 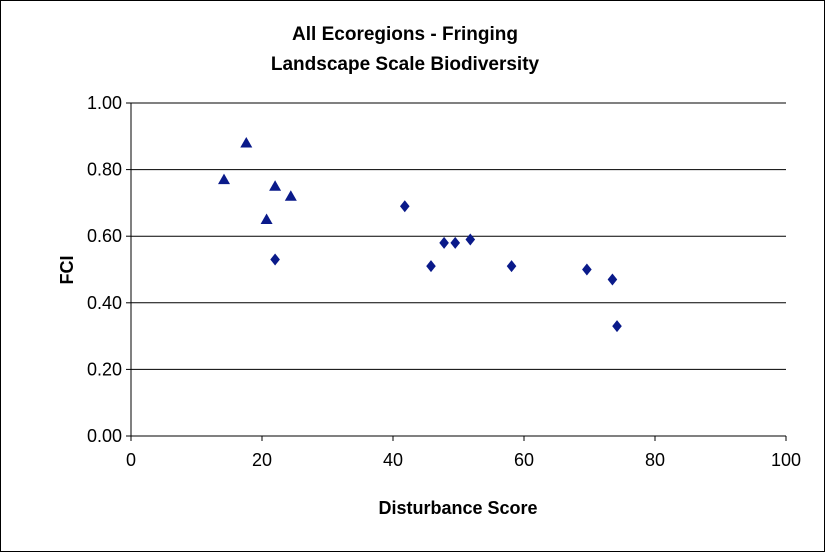 What do you see at coordinates (393, 460) in the screenshot?
I see `x-tick-label: 40` at bounding box center [393, 460].